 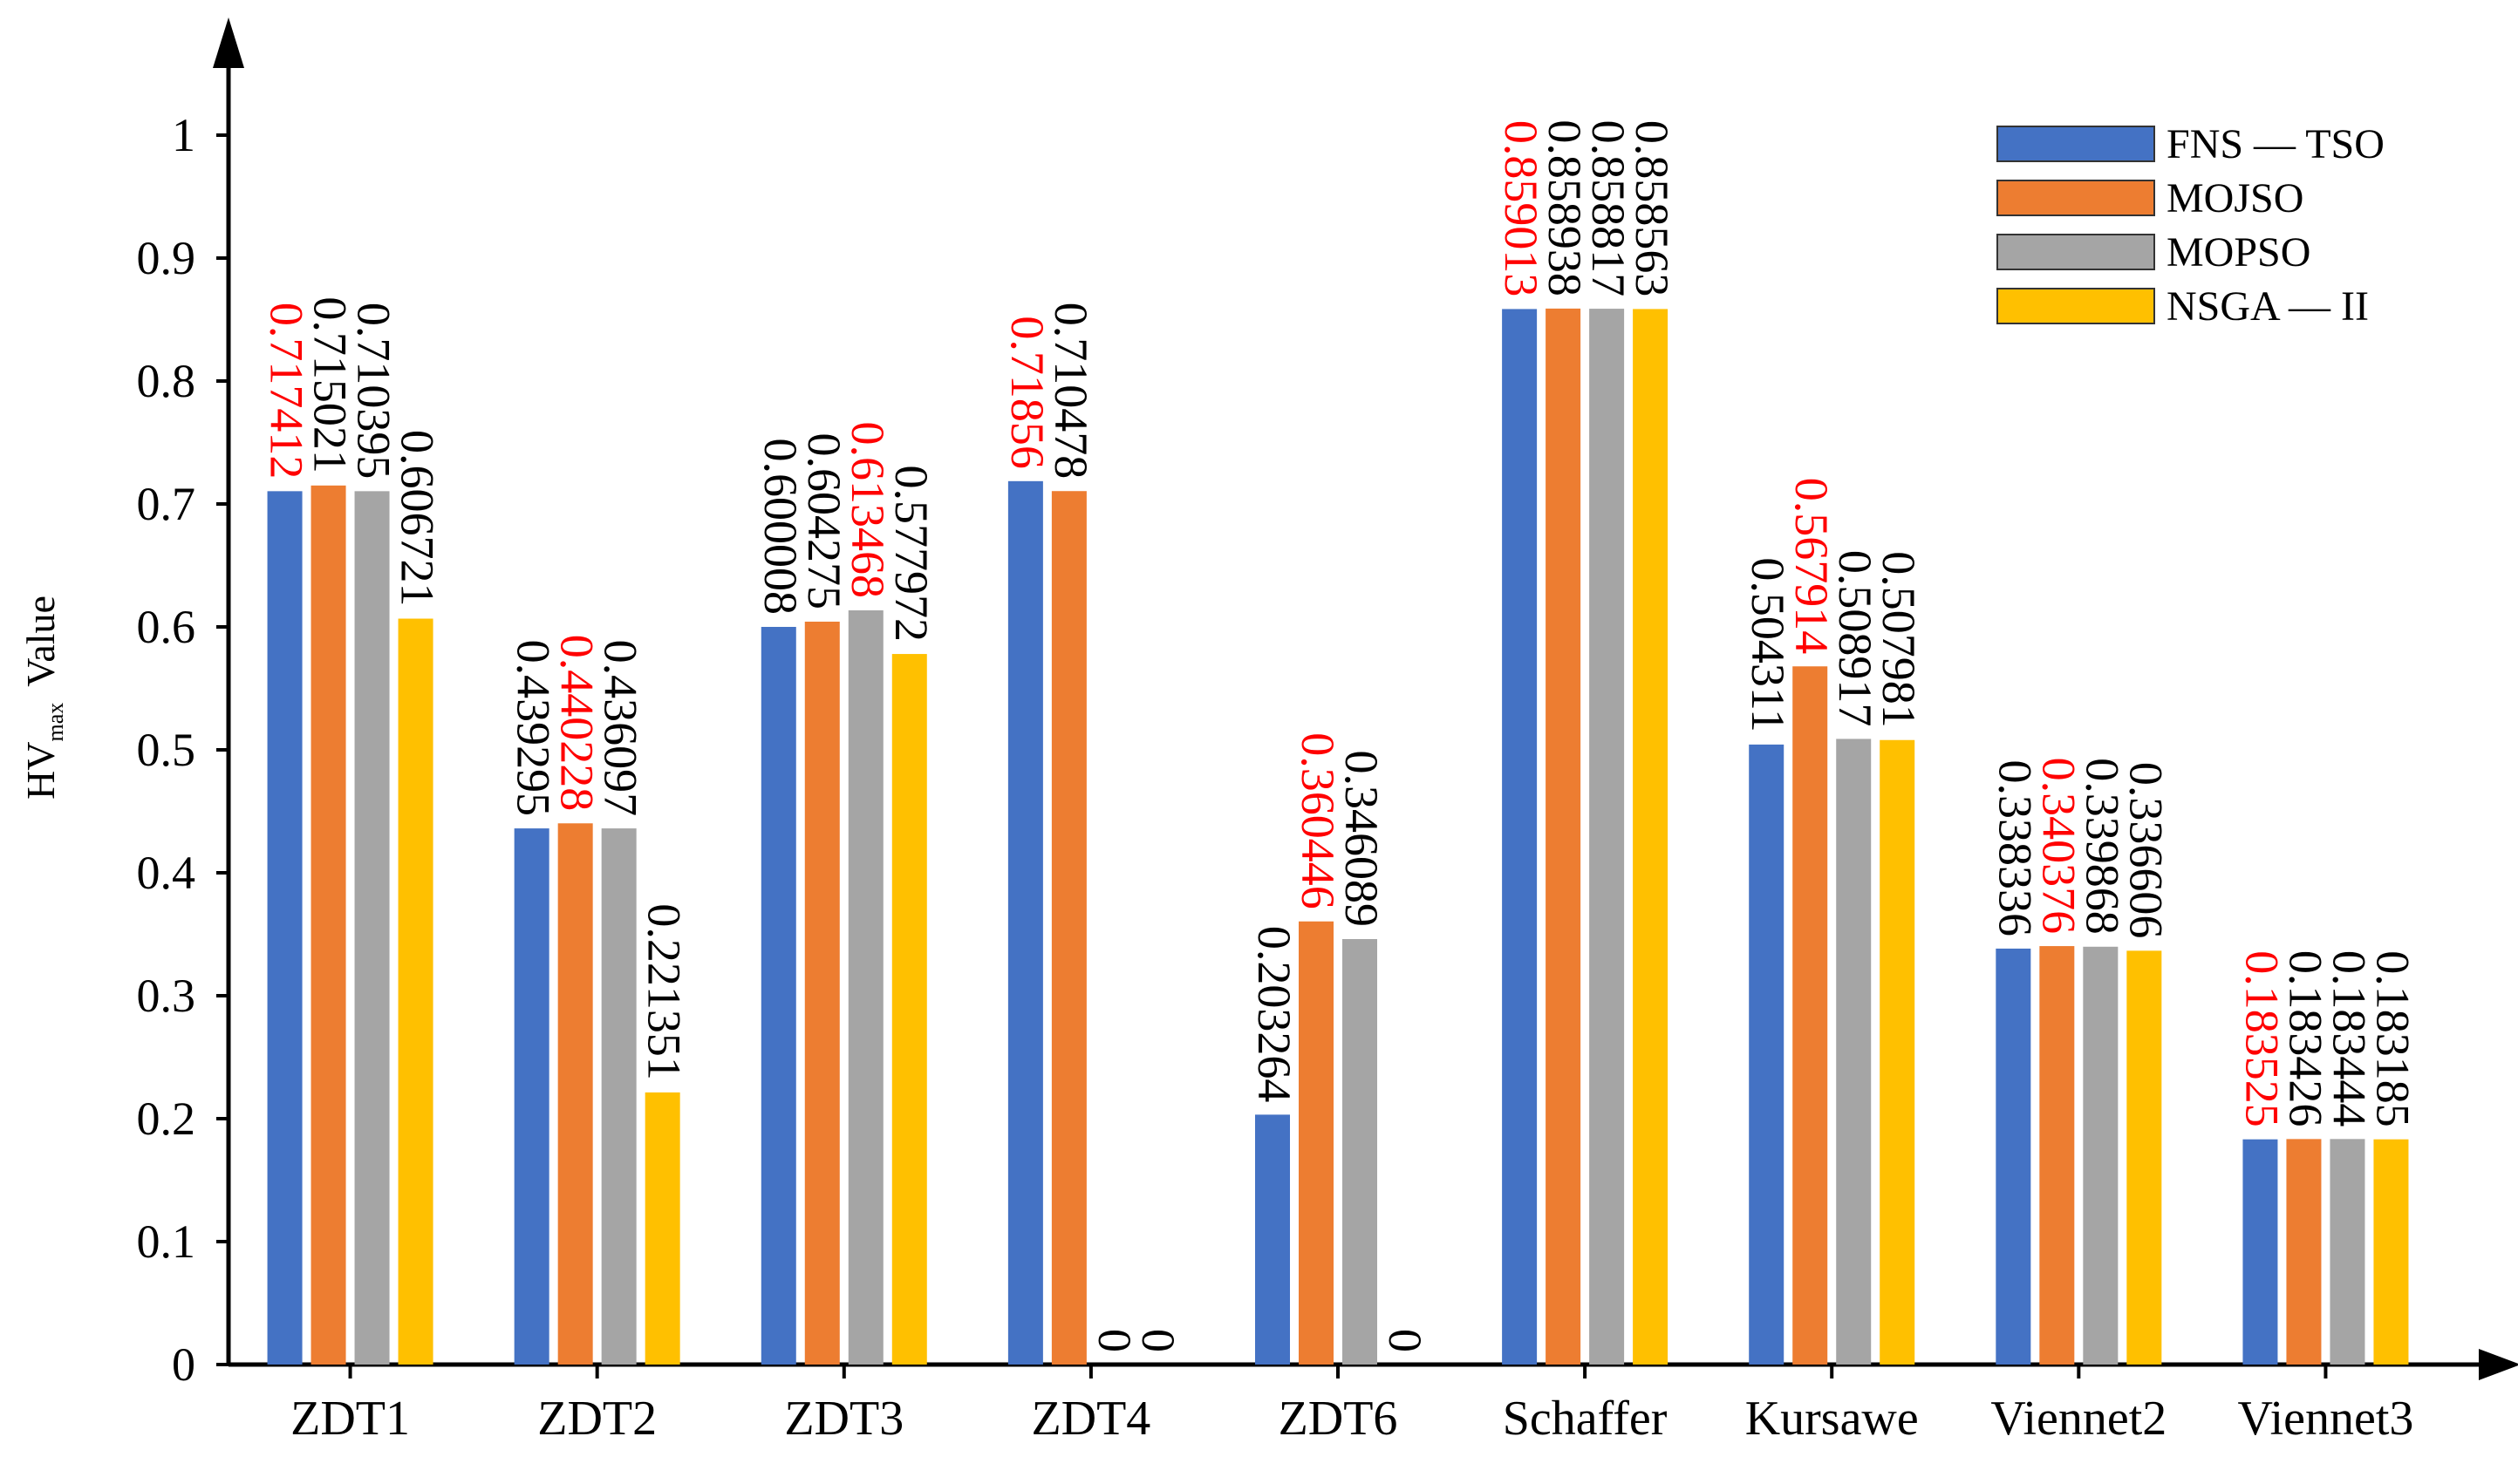 What do you see at coordinates (418, 518) in the screenshot?
I see `value-label: 0.606721` at bounding box center [418, 518].